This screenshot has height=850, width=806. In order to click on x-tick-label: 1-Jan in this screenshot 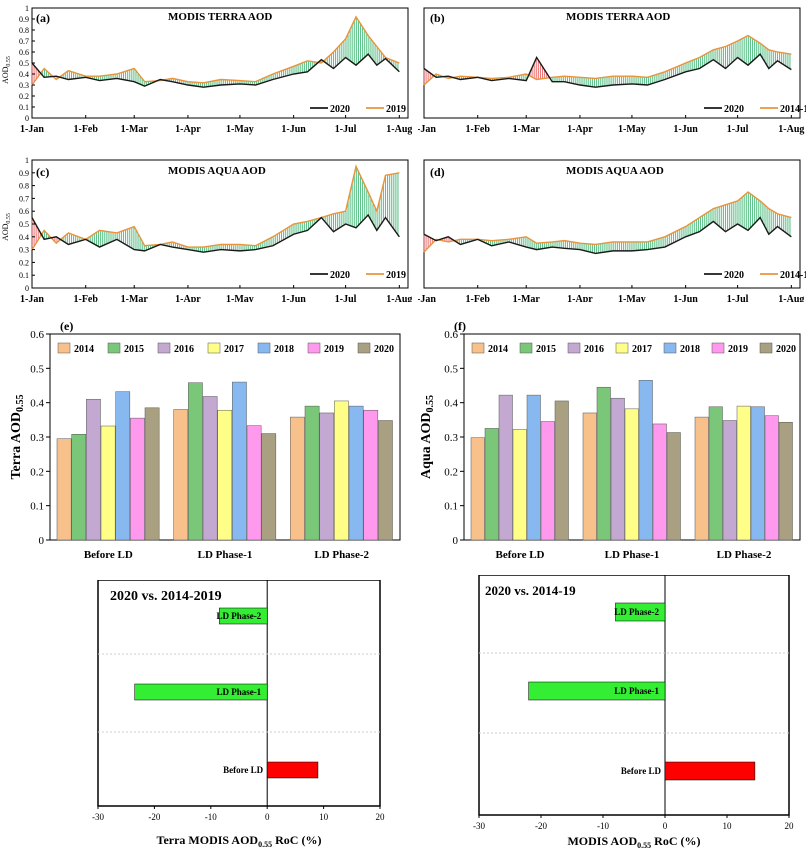, I will do `click(427, 129)`.